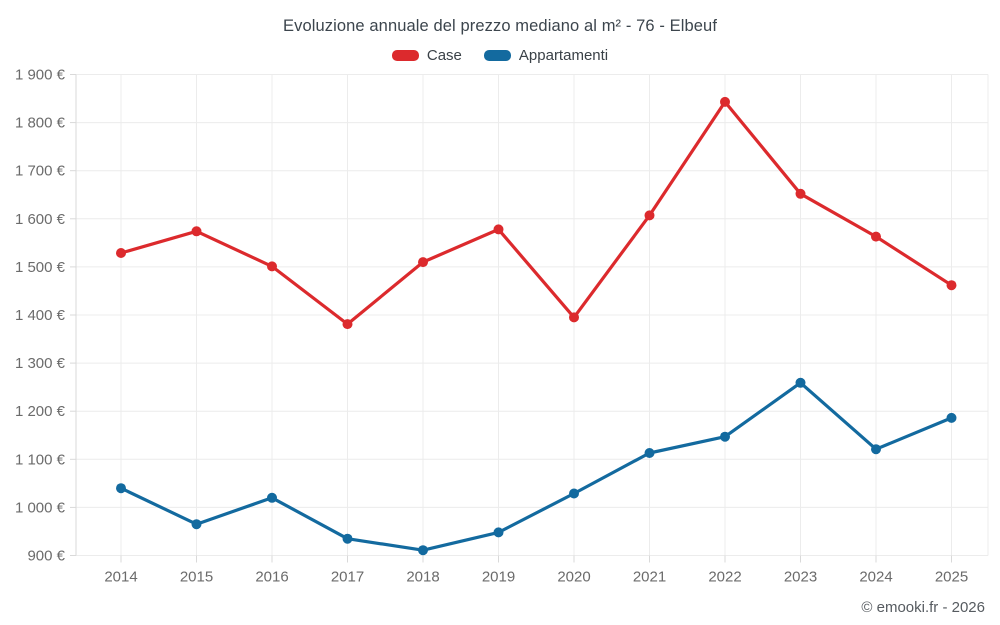  What do you see at coordinates (649, 453) in the screenshot?
I see `appartamenti-point-2021` at bounding box center [649, 453].